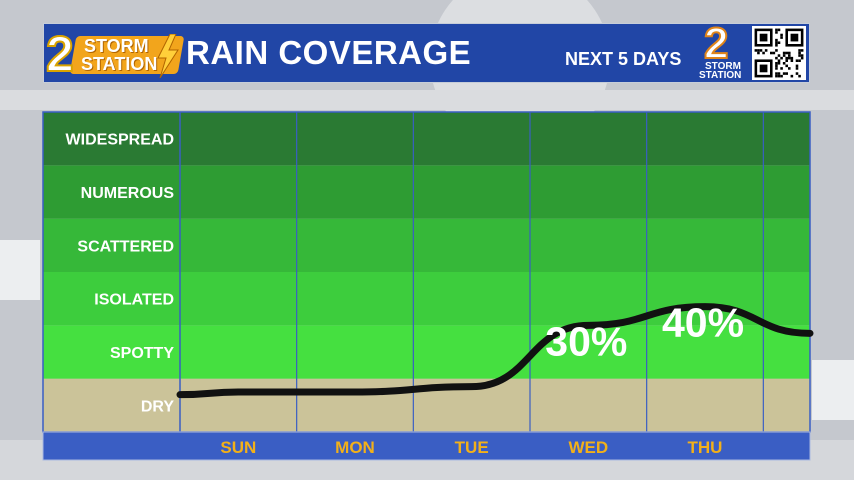  Describe the element at coordinates (426, 192) in the screenshot. I see `band-numerous` at that location.